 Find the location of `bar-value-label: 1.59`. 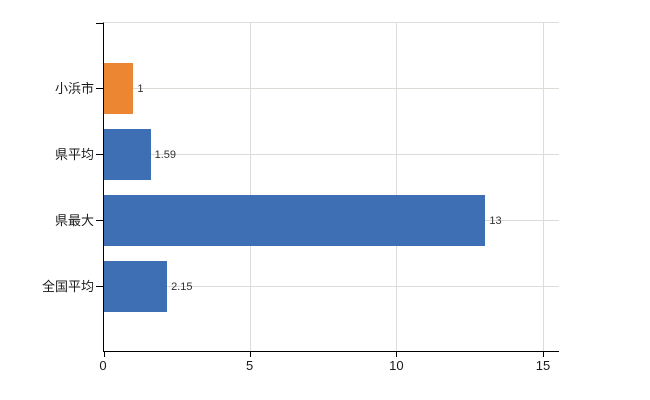

bar-value-label: 1.59 is located at coordinates (165, 154).